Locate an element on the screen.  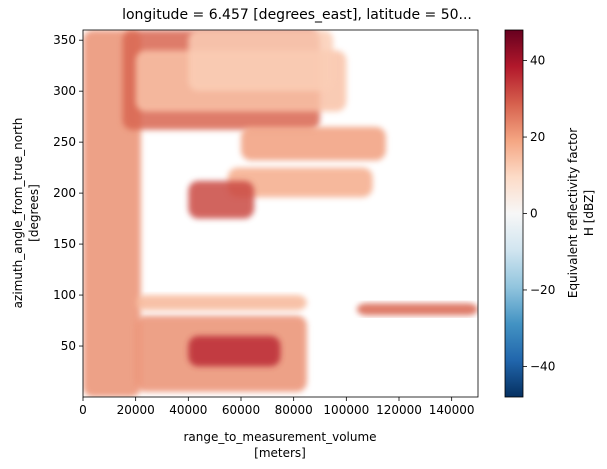
colorbar-gradient is located at coordinates (514, 213).